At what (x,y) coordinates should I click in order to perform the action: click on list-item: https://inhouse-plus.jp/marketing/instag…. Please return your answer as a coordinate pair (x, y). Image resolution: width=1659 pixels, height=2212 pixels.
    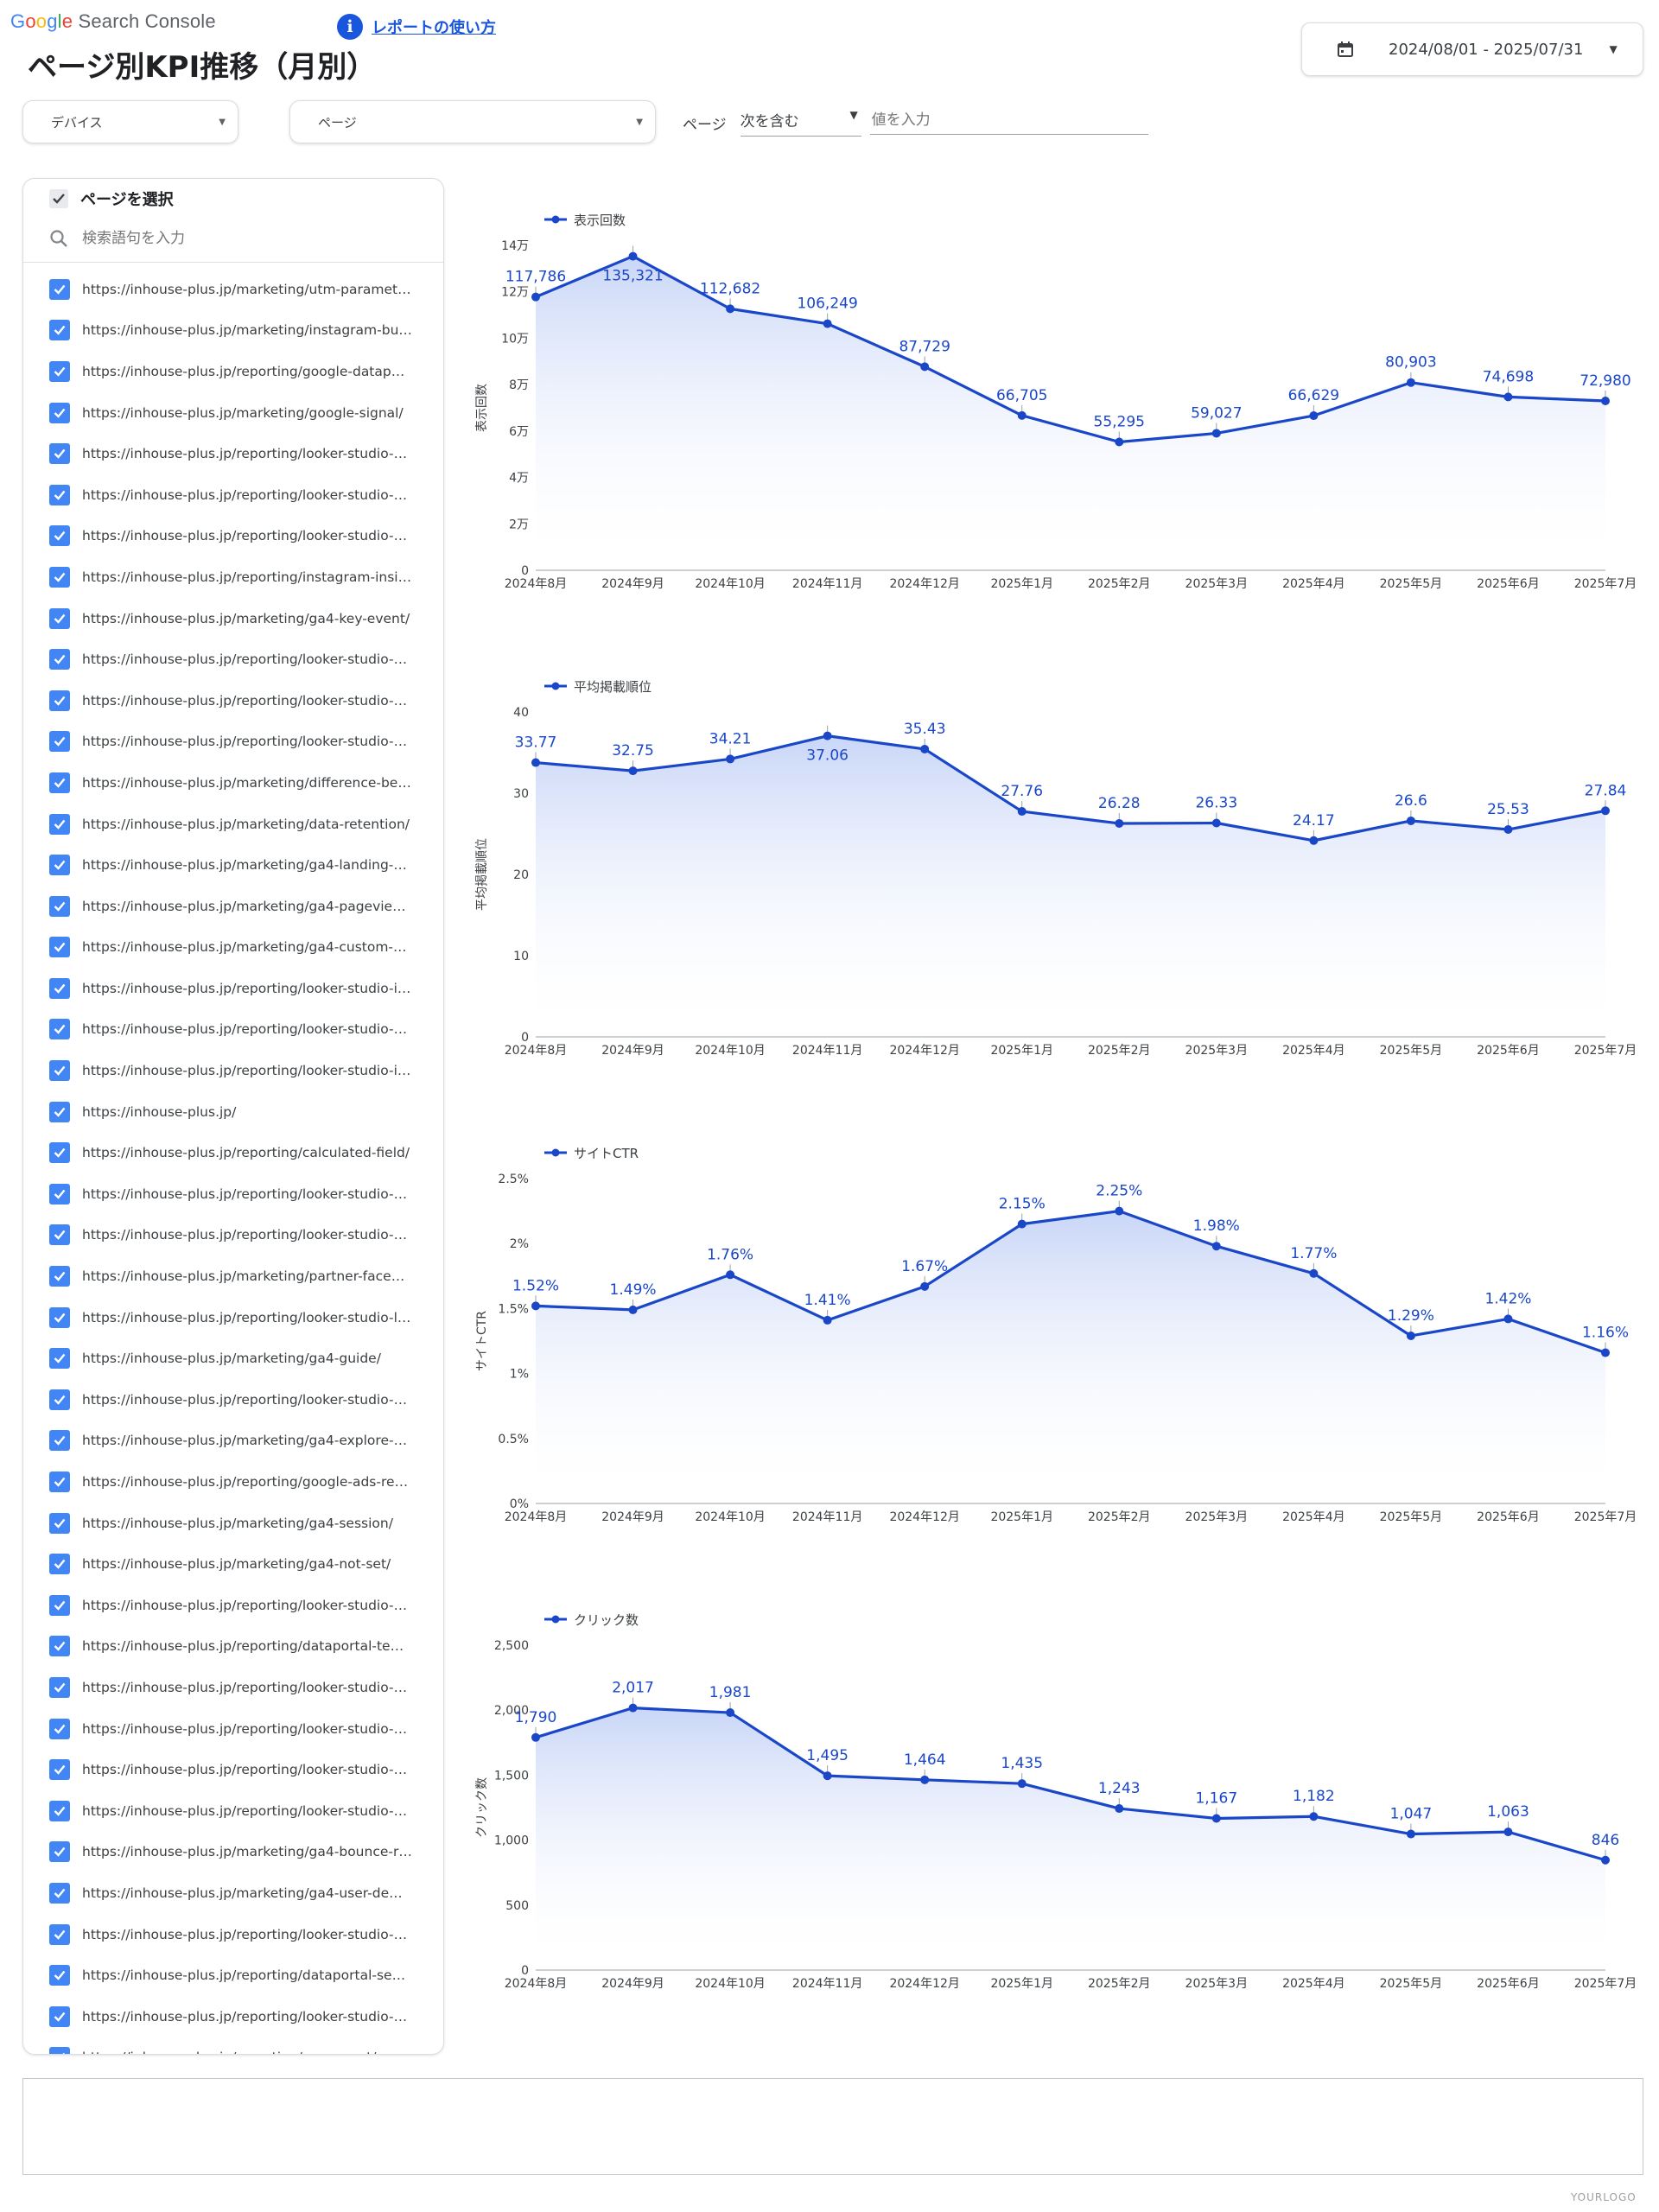
    Looking at the image, I should click on (231, 331).